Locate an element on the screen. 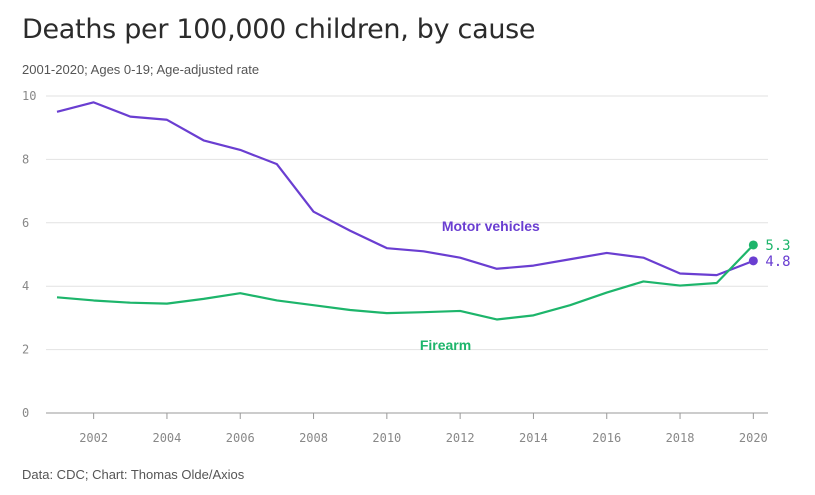  y-tick-label: 4 is located at coordinates (25, 286).